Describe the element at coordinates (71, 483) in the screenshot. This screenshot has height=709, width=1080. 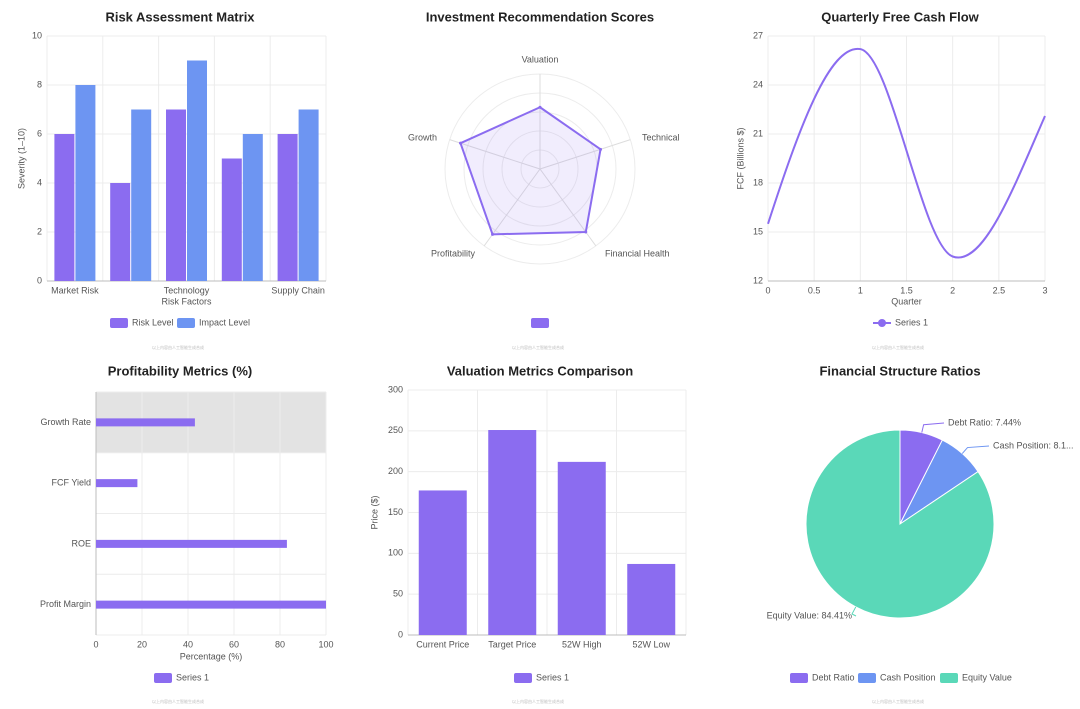
I see `profit-y-tick: FCF Yield` at that location.